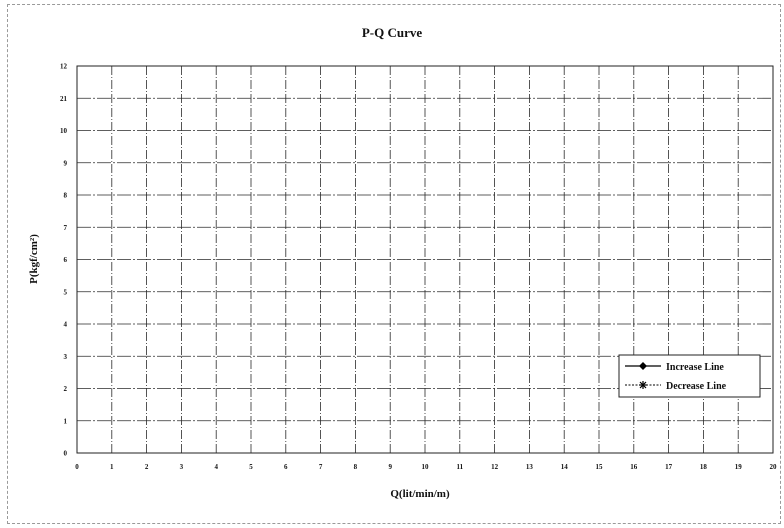 This screenshot has height=528, width=784. I want to click on y-tick-label: 6, so click(66, 260).